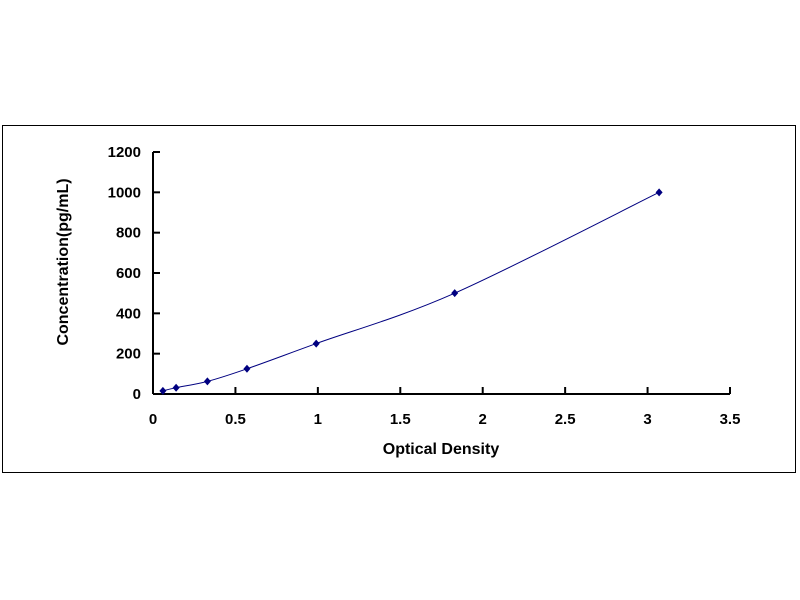 The height and width of the screenshot is (600, 800). Describe the element at coordinates (128, 313) in the screenshot. I see `y-tick-label: 400` at that location.